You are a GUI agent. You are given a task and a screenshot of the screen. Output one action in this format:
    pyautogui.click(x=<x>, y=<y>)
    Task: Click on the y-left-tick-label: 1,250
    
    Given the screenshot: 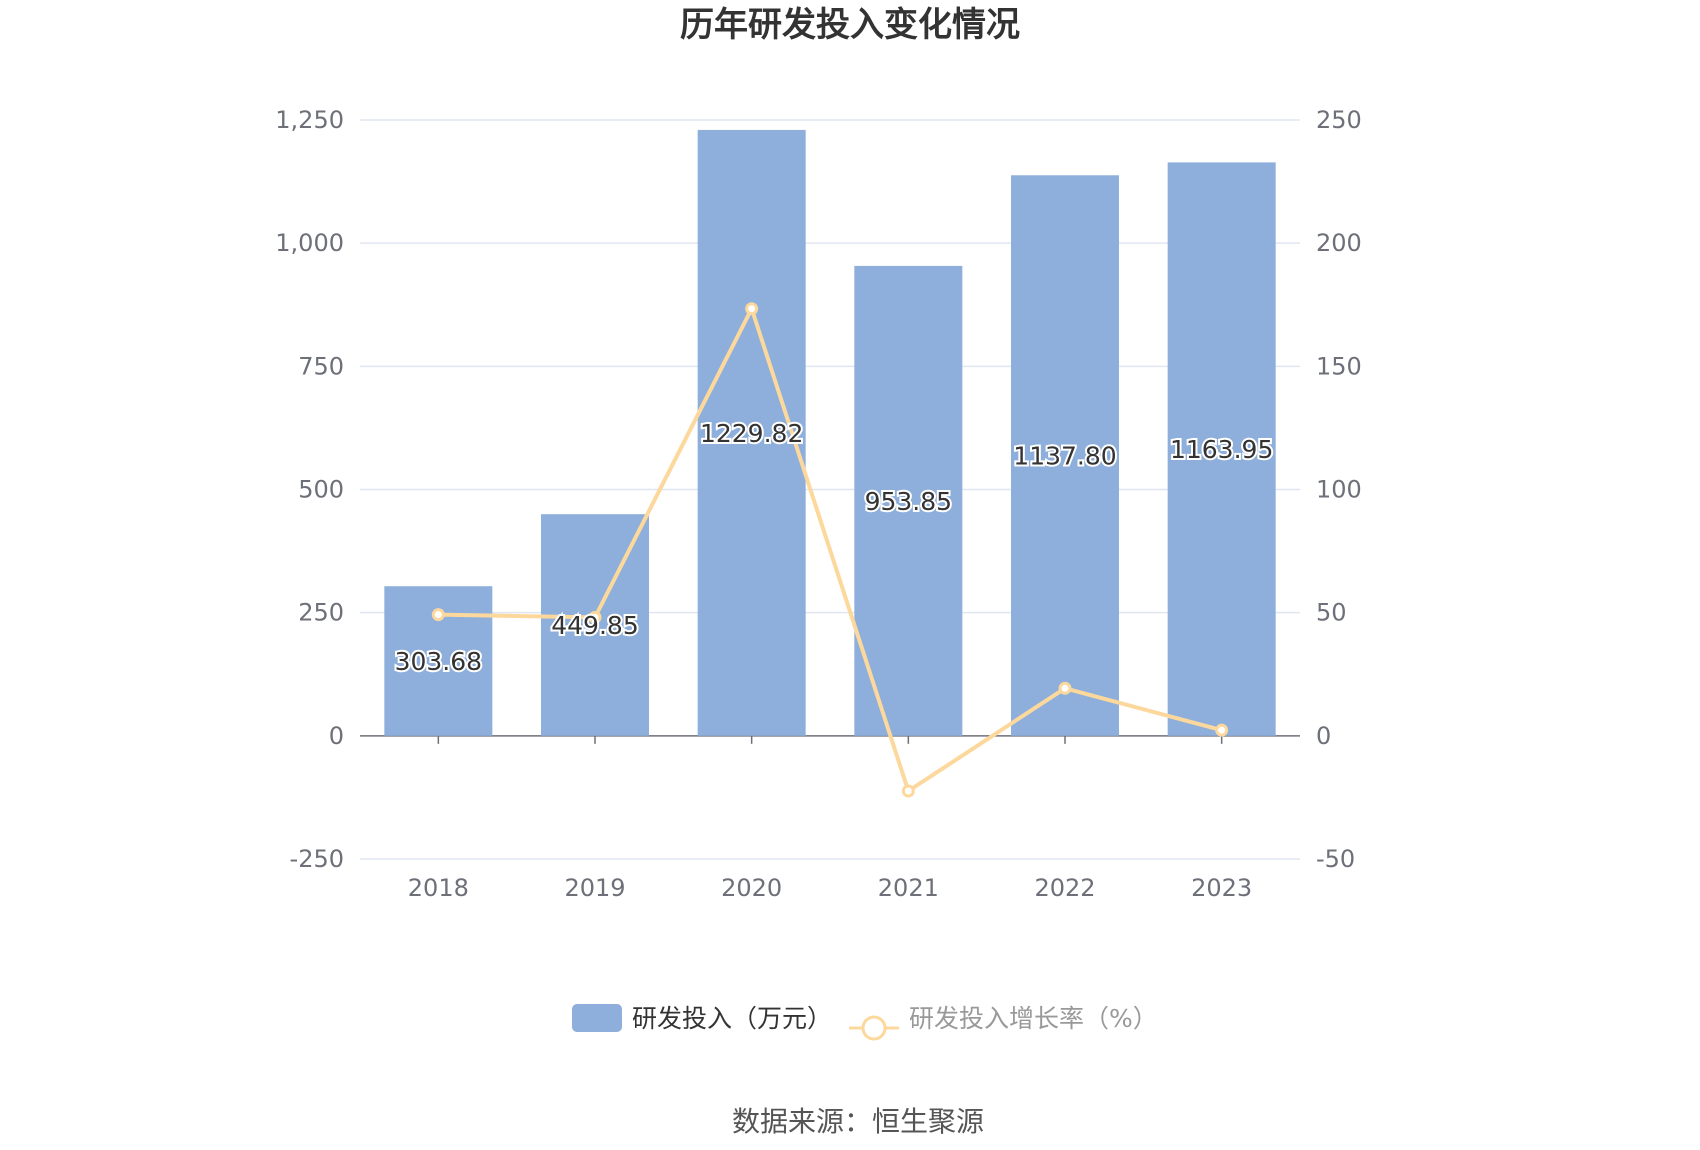 What is the action you would take?
    pyautogui.click(x=309, y=120)
    